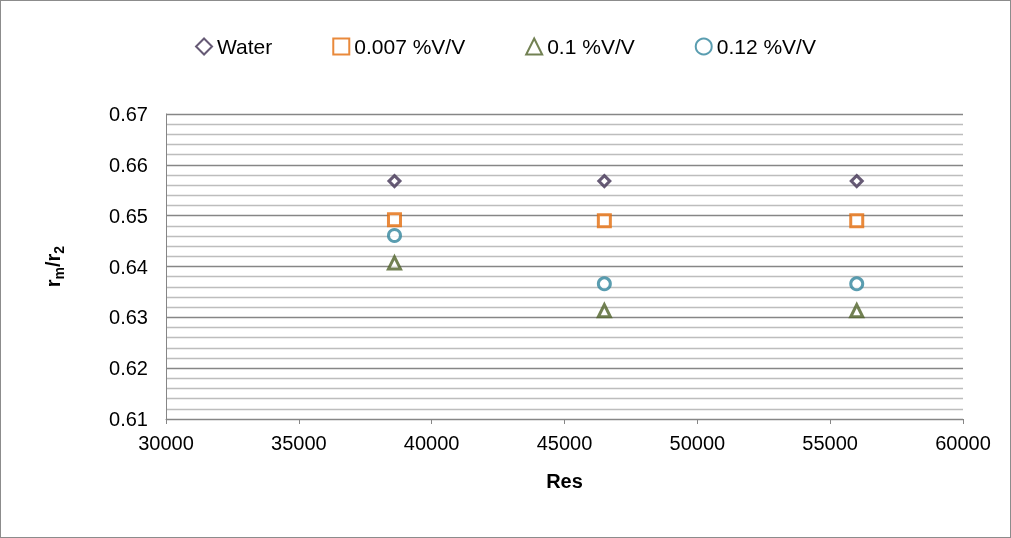  What do you see at coordinates (299, 443) in the screenshot?
I see `x-tick-label: 35000` at bounding box center [299, 443].